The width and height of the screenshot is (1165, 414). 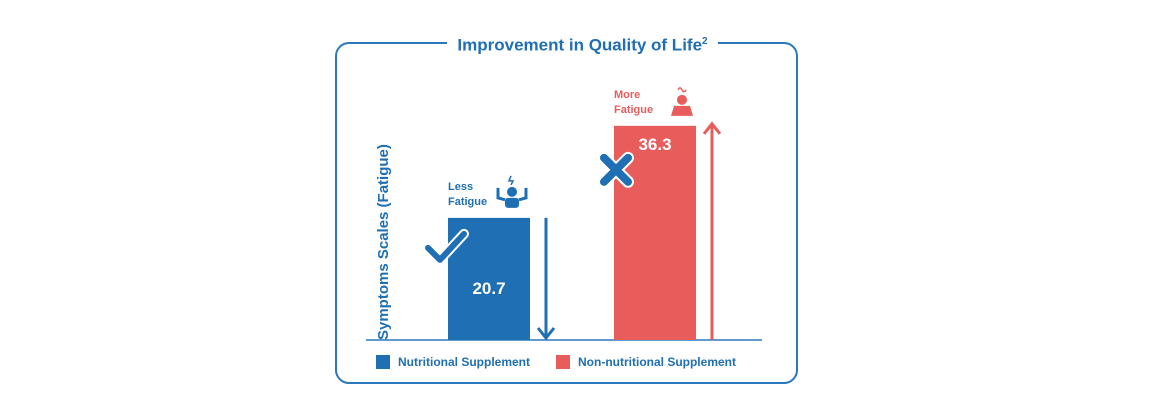 What do you see at coordinates (563, 362) in the screenshot?
I see `legend-swatch-non-nutritional` at bounding box center [563, 362].